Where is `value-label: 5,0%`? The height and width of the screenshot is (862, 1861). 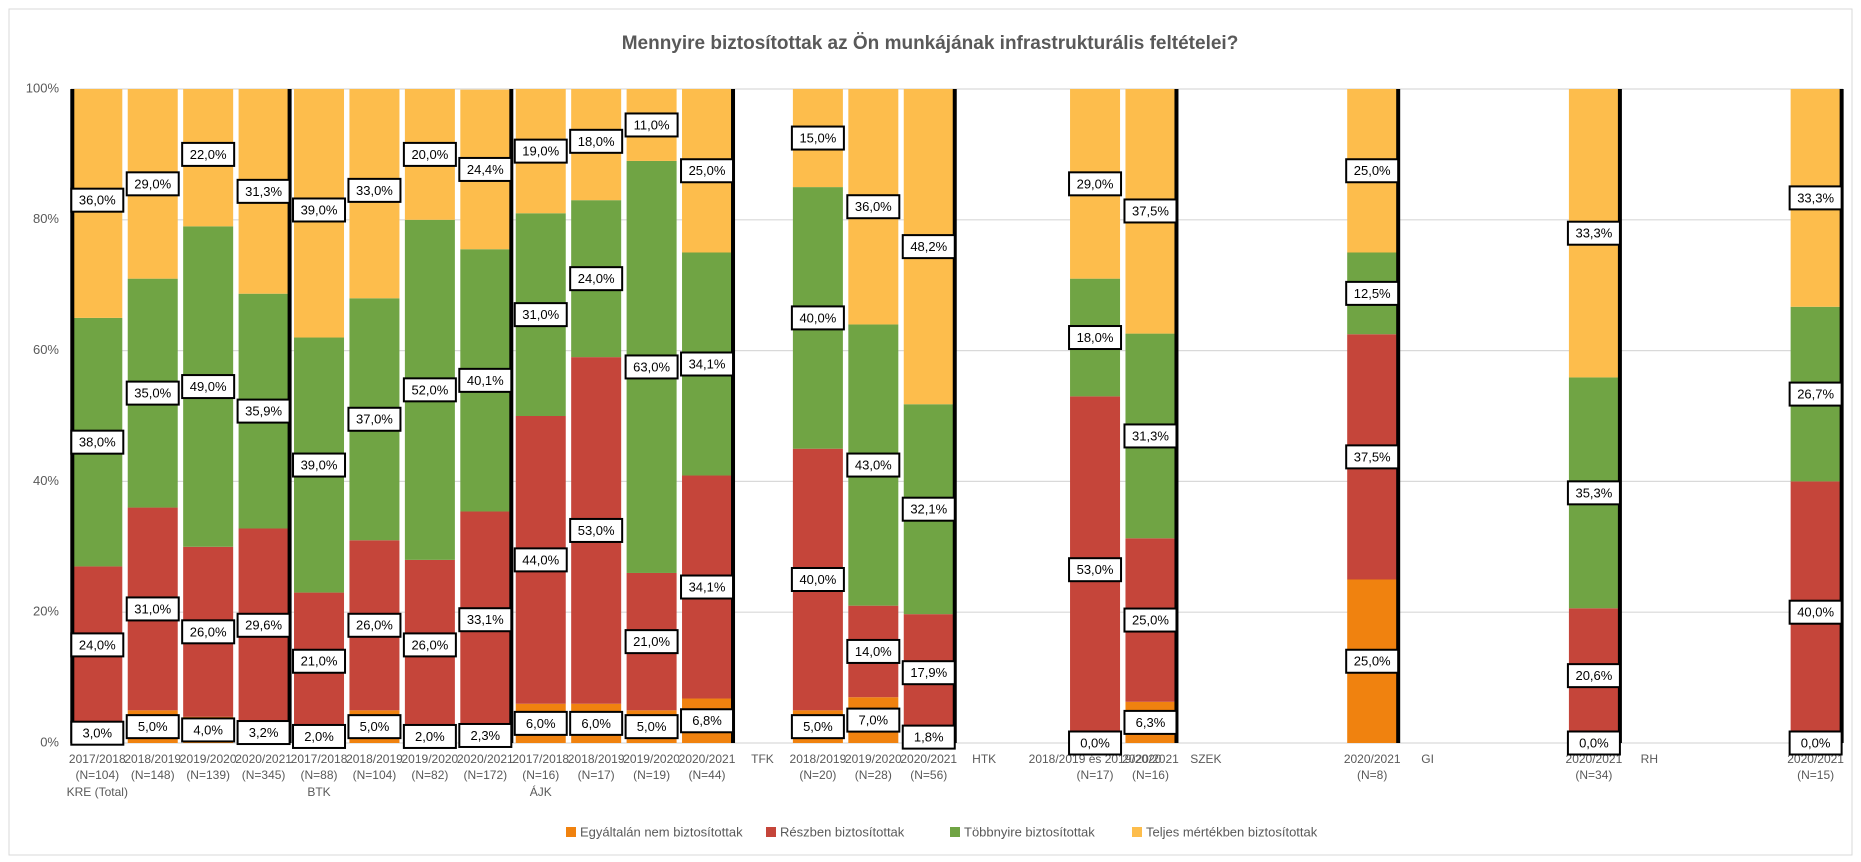 value-label: 5,0% is located at coordinates (652, 726).